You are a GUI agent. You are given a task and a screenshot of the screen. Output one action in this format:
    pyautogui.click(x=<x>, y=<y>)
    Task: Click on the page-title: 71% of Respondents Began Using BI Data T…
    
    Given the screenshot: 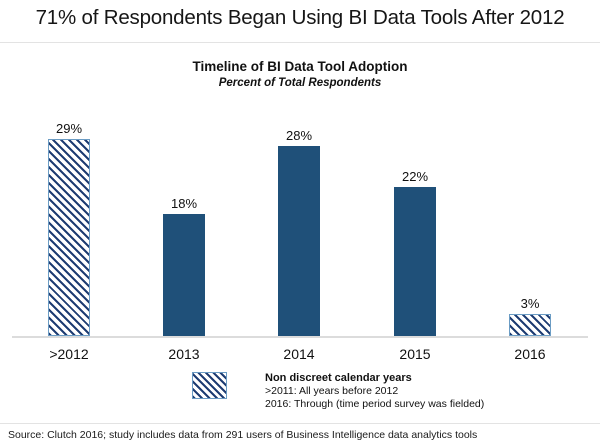 What is the action you would take?
    pyautogui.click(x=300, y=17)
    